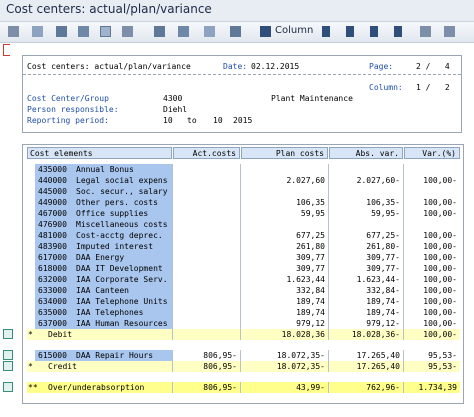 The width and height of the screenshot is (474, 417). What do you see at coordinates (366, 153) in the screenshot?
I see `column-header: Abs. var.` at bounding box center [366, 153].